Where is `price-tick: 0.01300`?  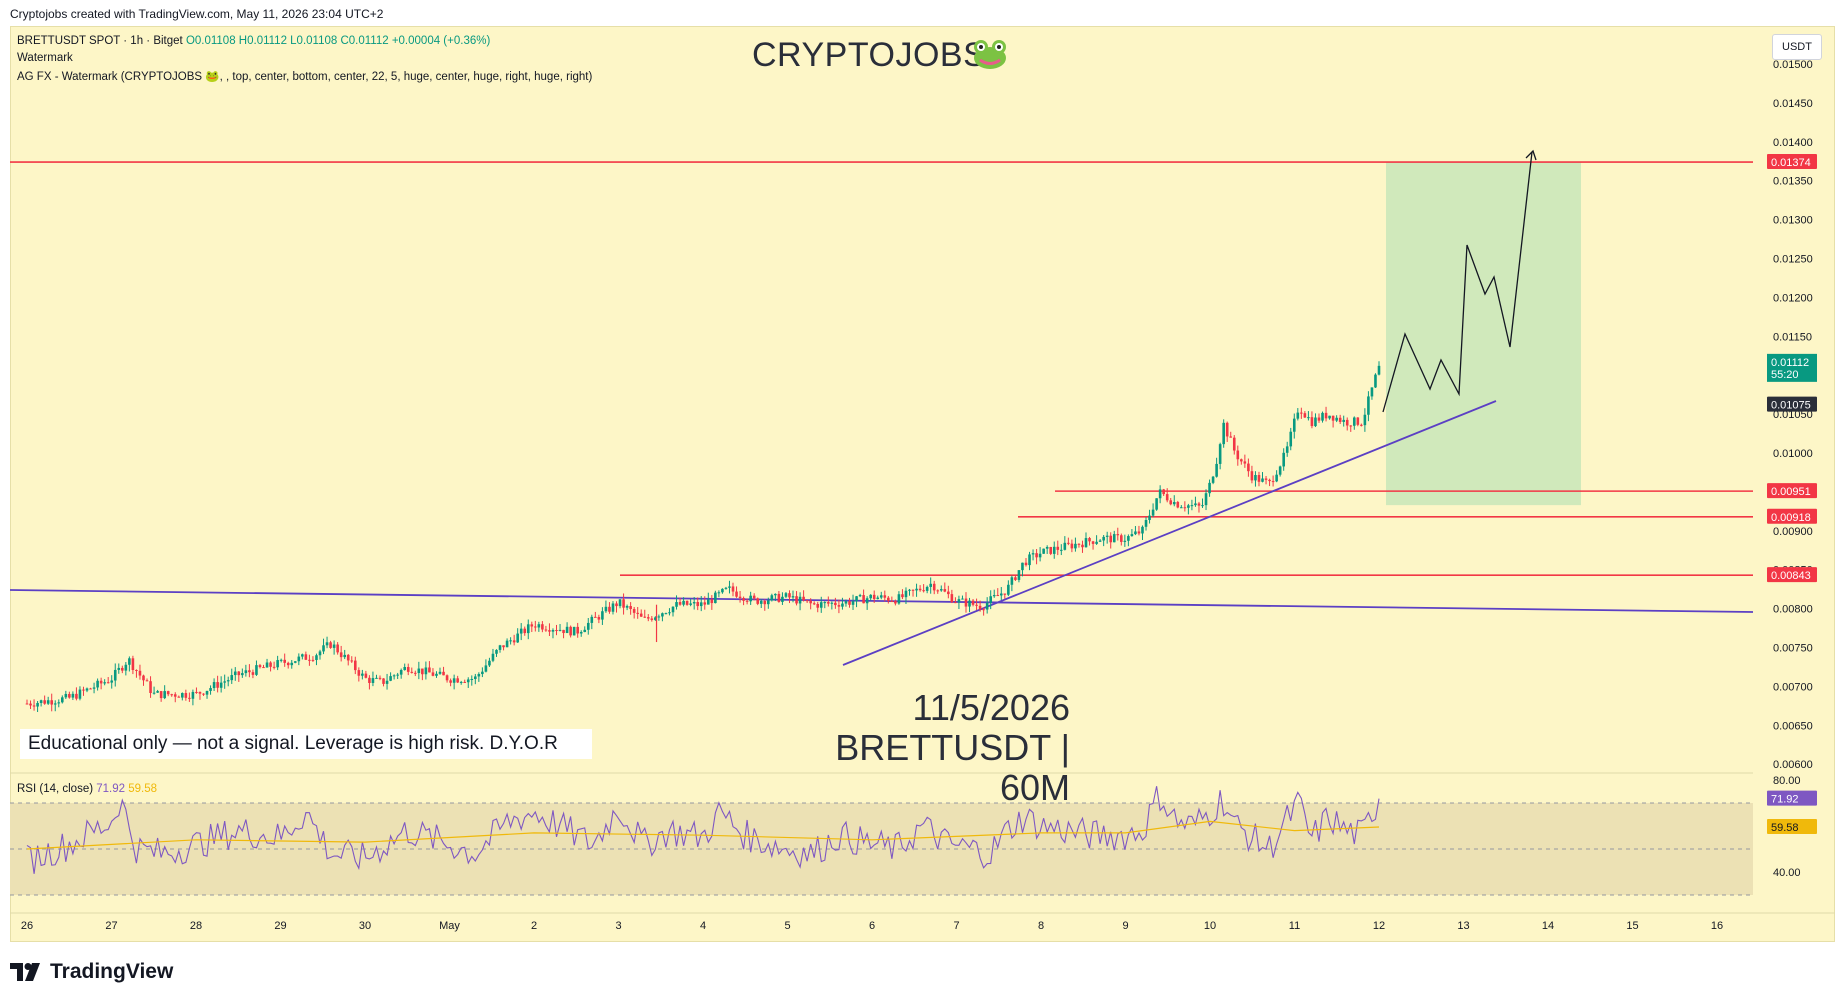 price-tick: 0.01300 is located at coordinates (1793, 221).